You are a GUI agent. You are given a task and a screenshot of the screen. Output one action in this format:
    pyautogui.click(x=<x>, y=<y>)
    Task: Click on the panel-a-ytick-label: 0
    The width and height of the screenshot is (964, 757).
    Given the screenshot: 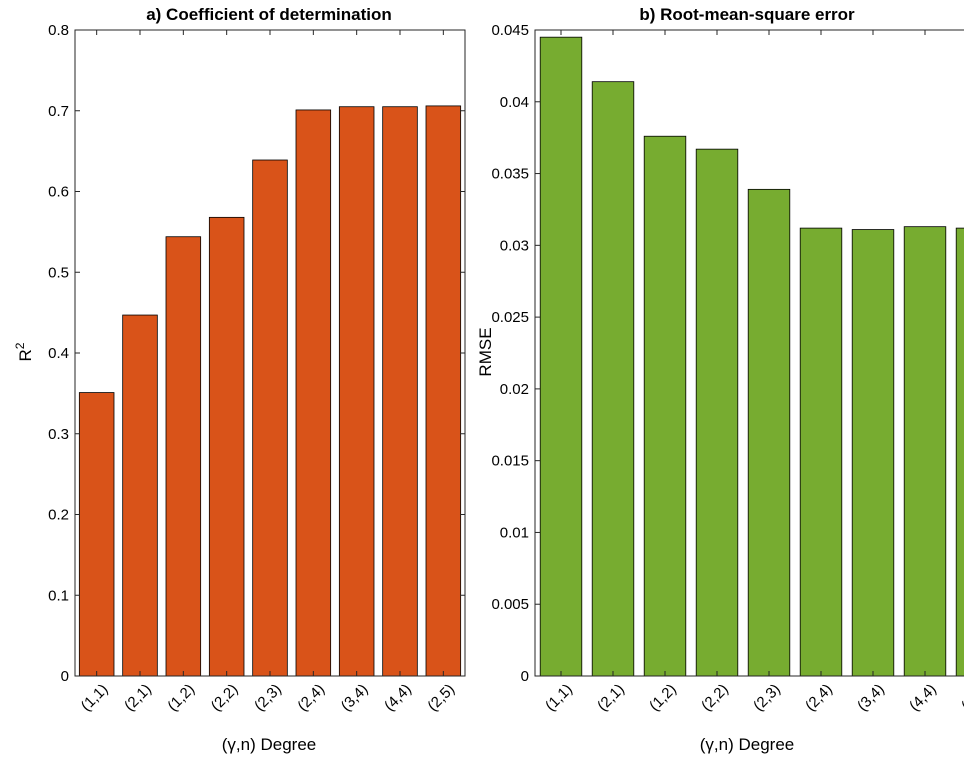 What is the action you would take?
    pyautogui.click(x=65, y=676)
    